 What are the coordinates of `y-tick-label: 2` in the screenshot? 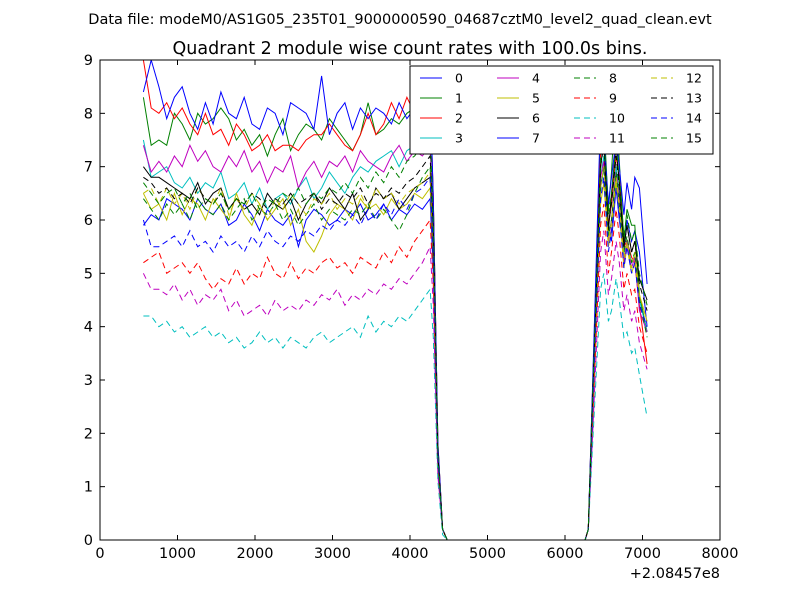 It's located at (88, 434).